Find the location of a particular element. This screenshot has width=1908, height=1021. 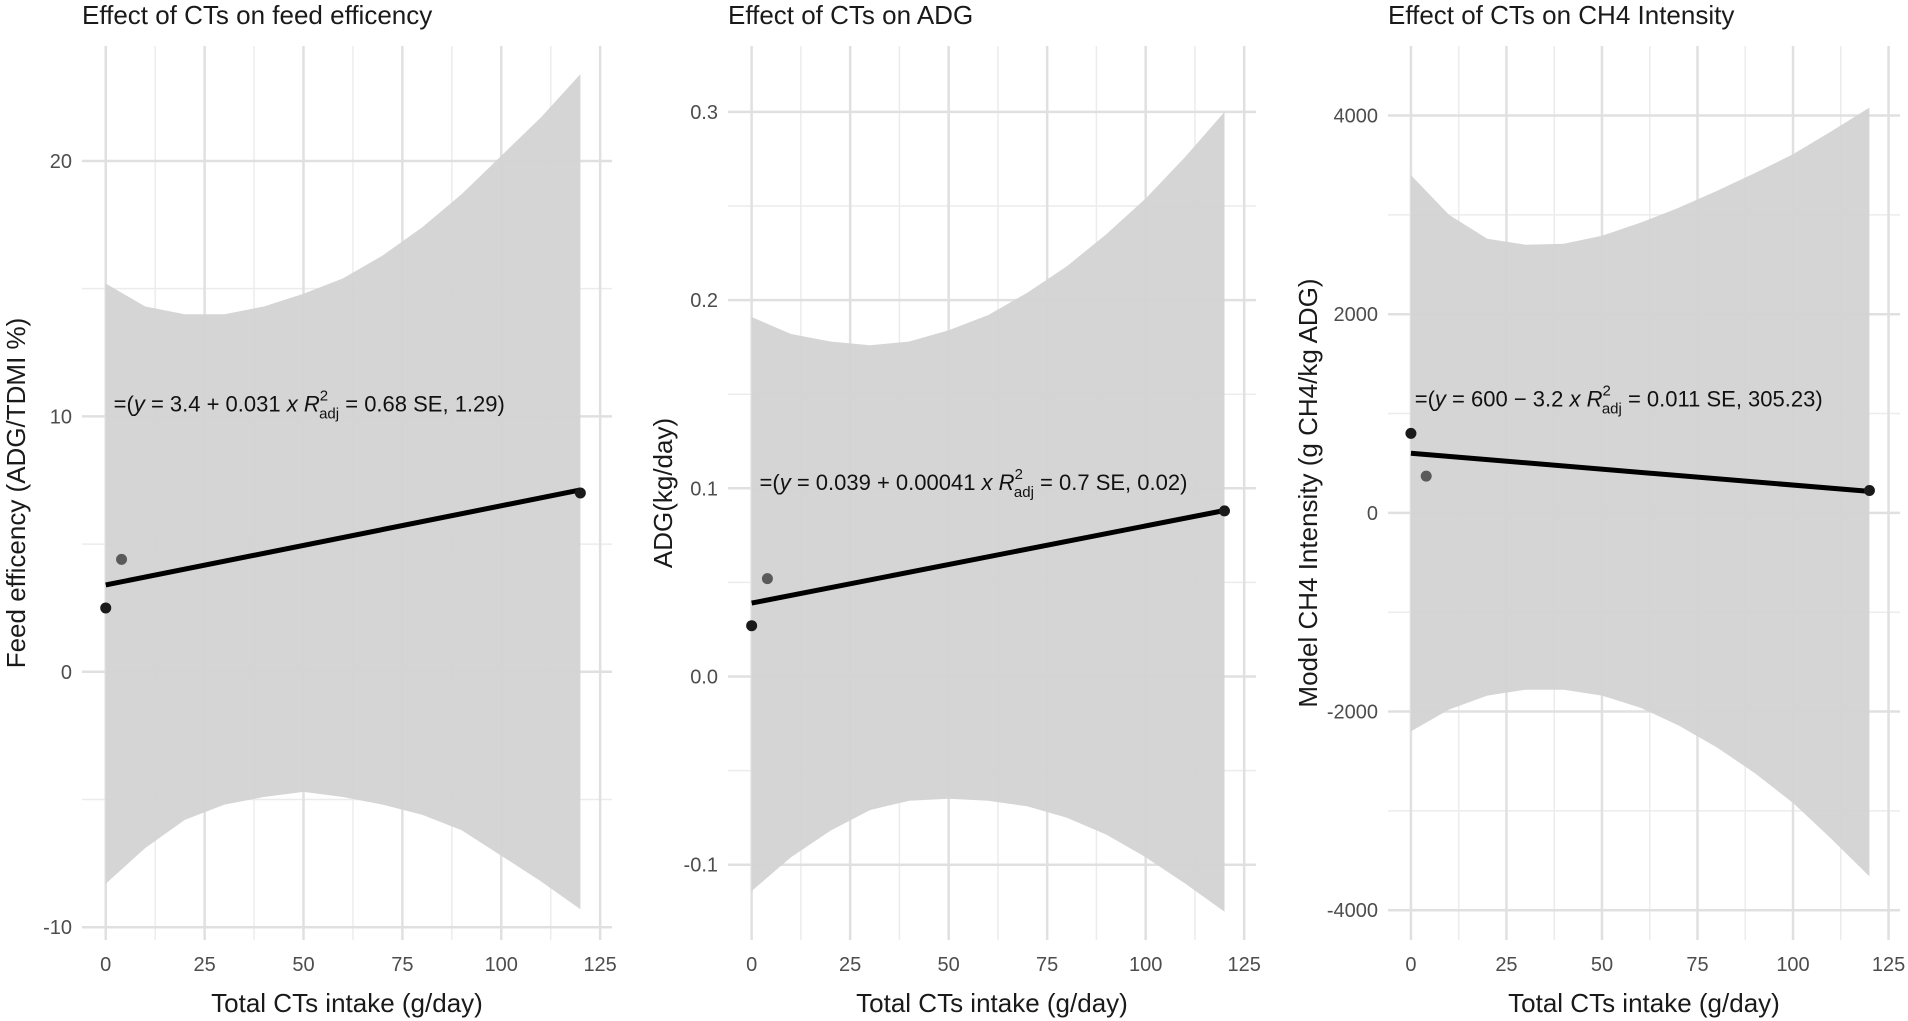

y-axis-label: Feed efficency (ADG/TDMI %) is located at coordinates (16, 493).